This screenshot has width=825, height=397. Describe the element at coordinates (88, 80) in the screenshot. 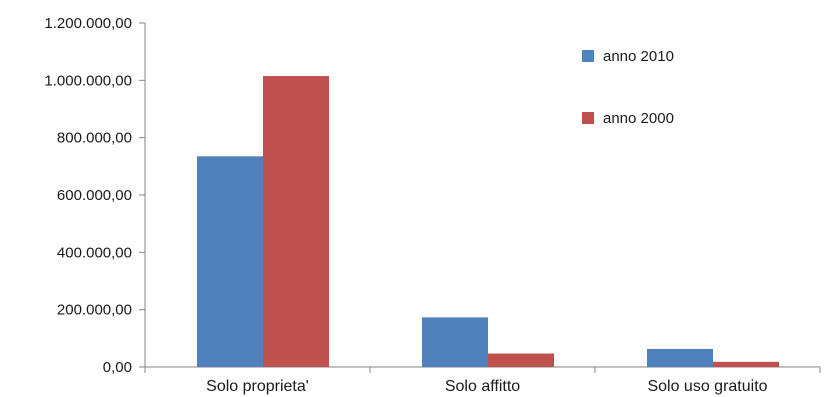

I see `y-tick-label: 1.000.000,00` at that location.